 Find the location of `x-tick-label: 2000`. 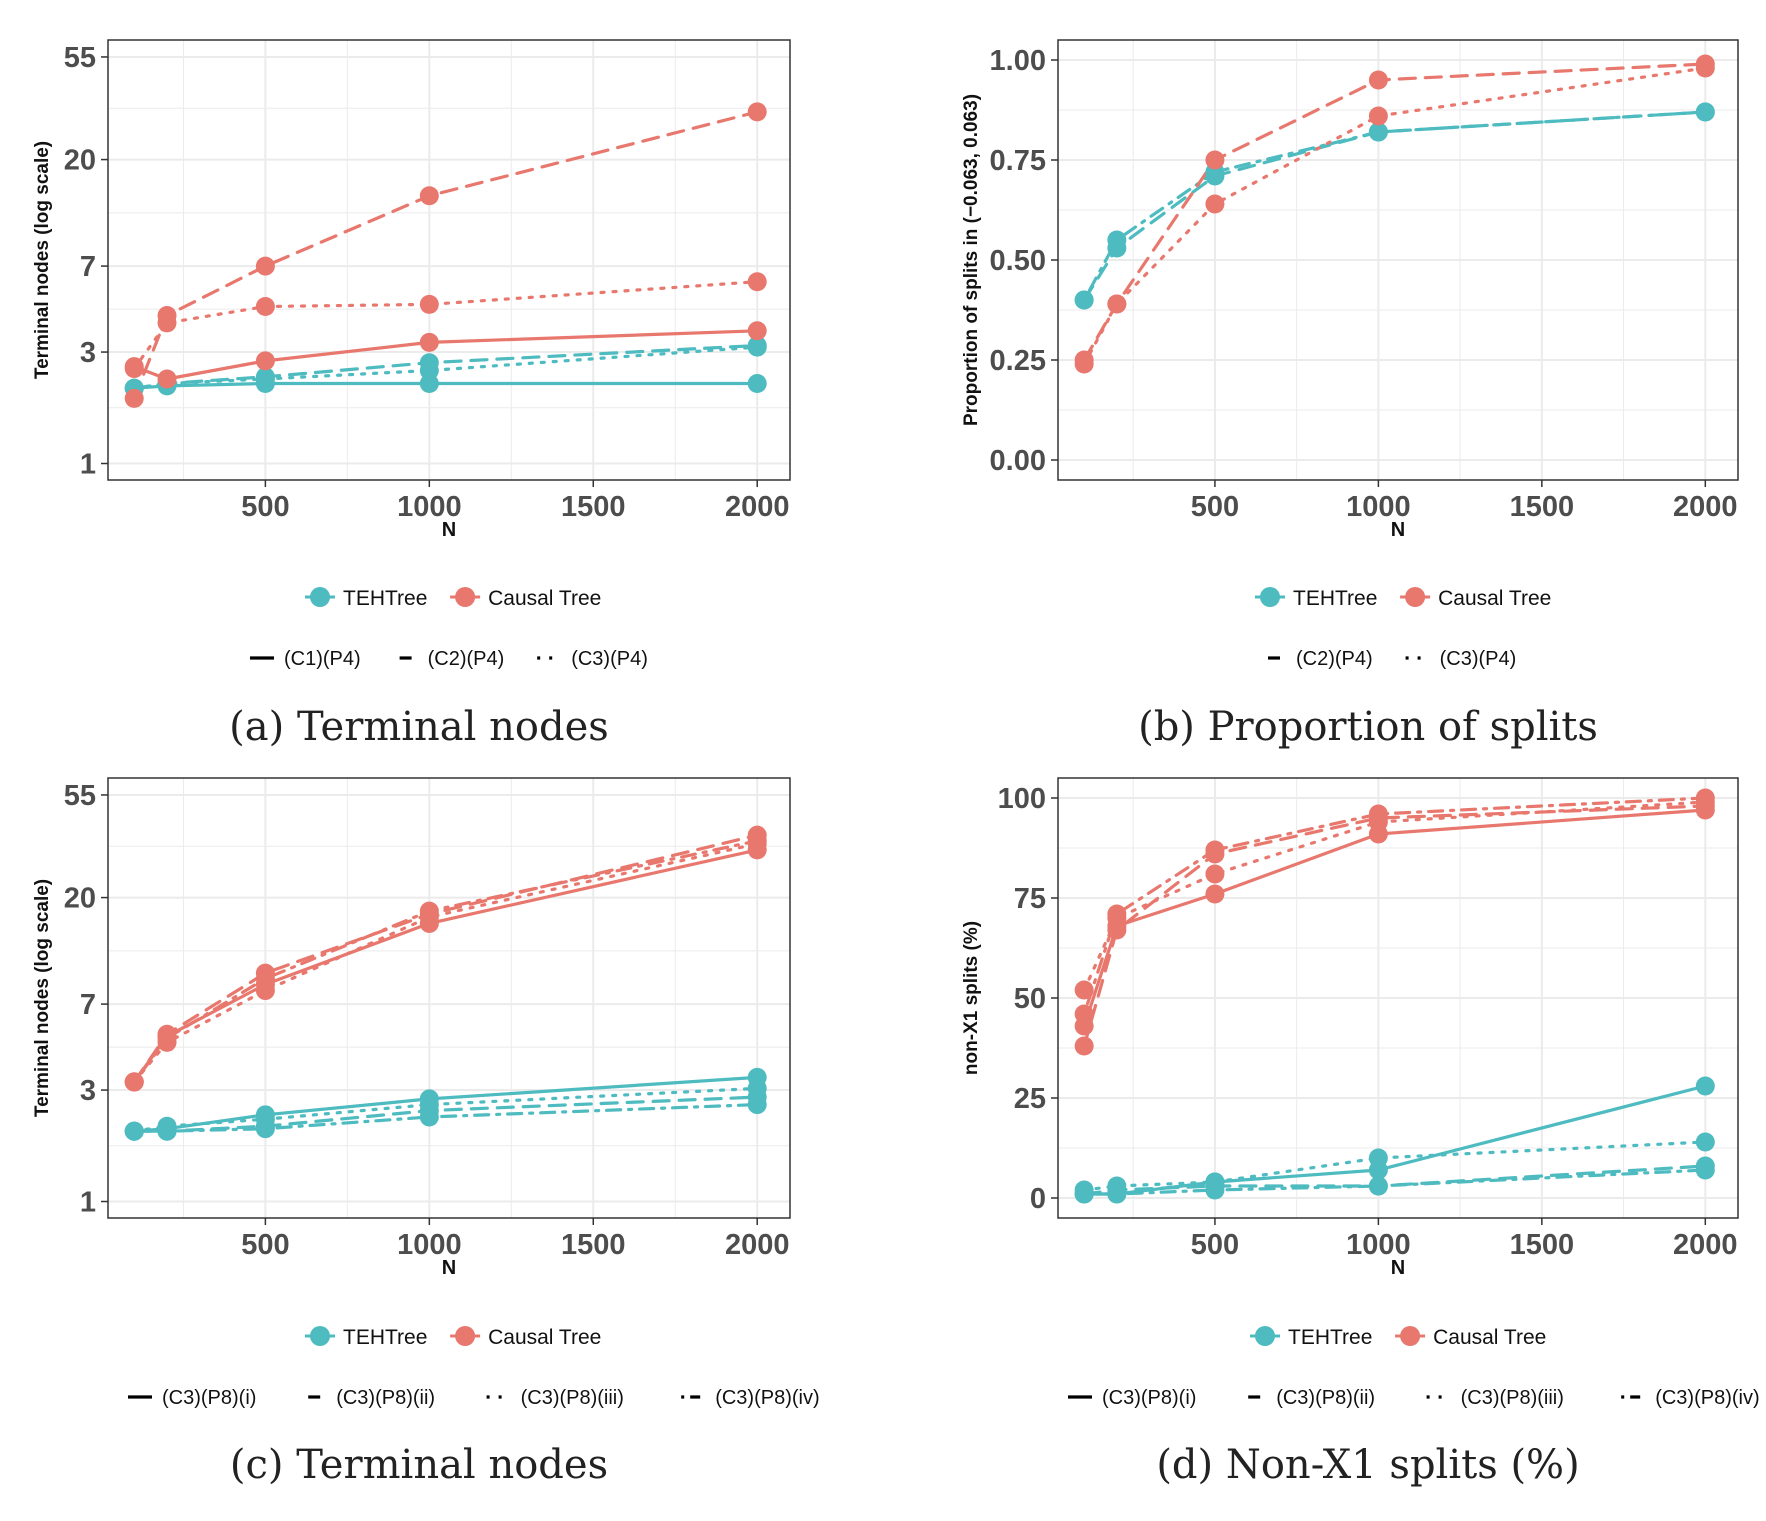

x-tick-label: 2000 is located at coordinates (757, 1245).